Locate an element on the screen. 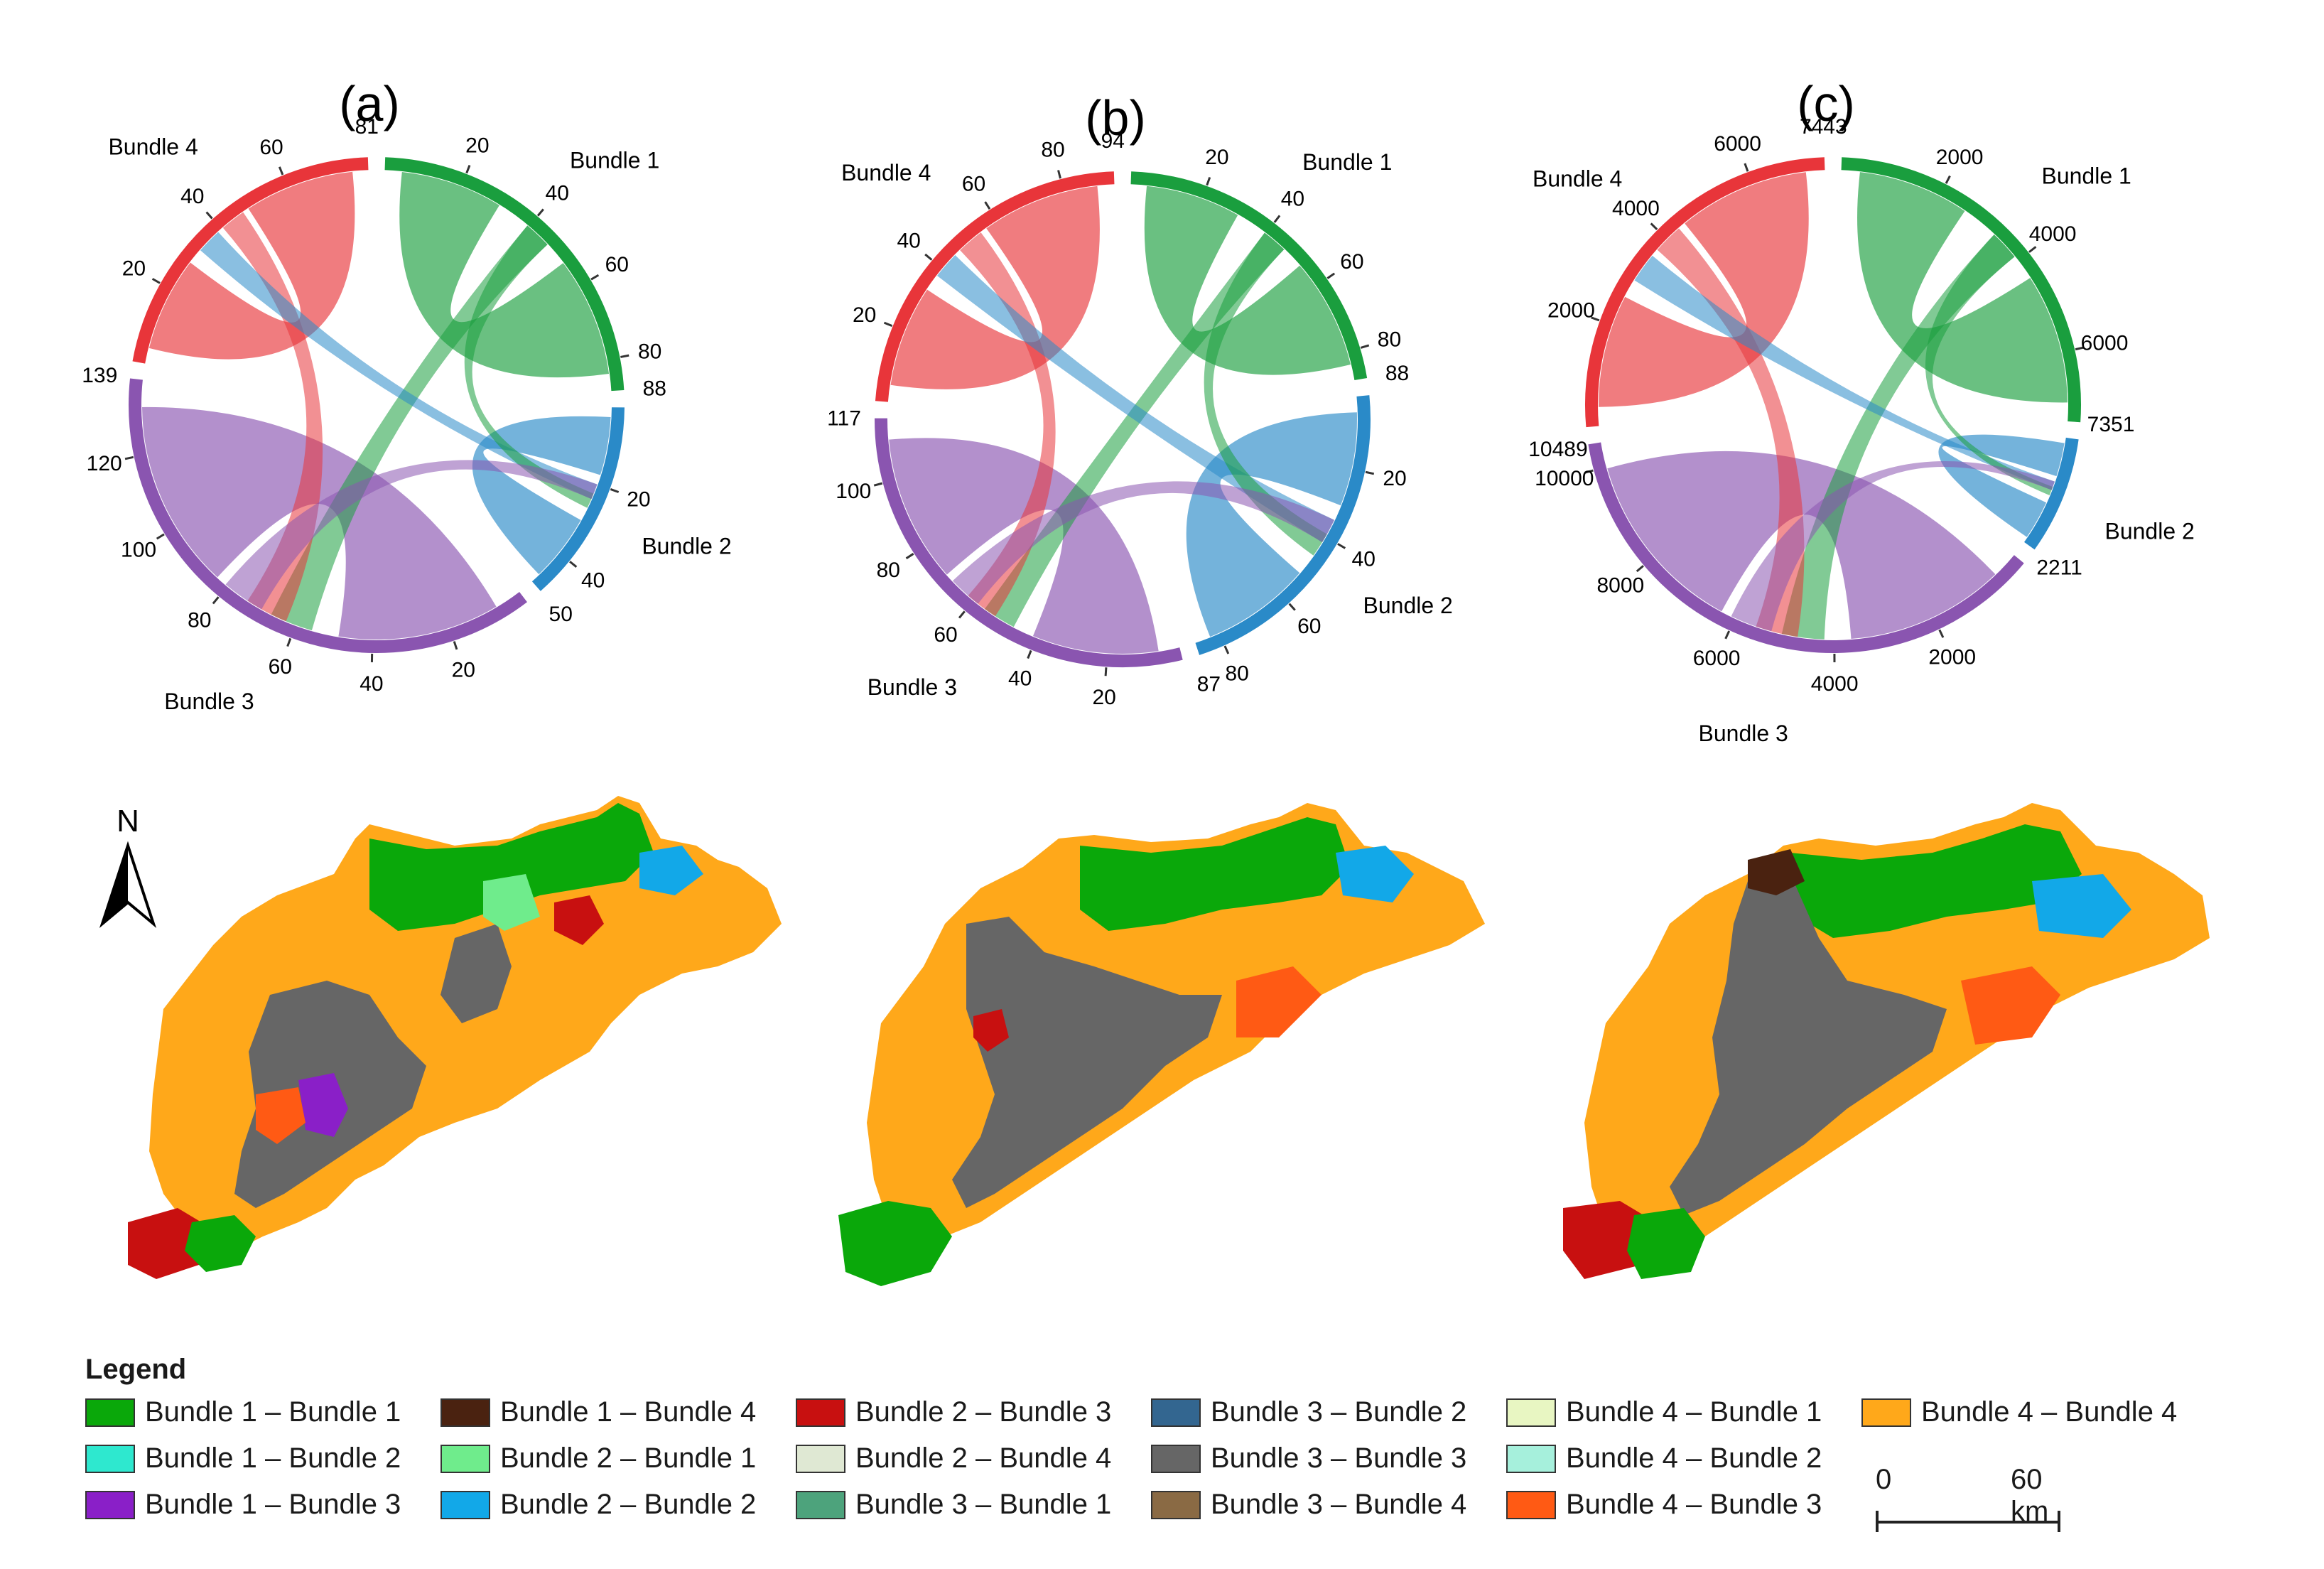 Image resolution: width=2324 pixels, height=1569 pixels. legend-label: Bundle 4 – Bundle 4 is located at coordinates (2049, 1412).